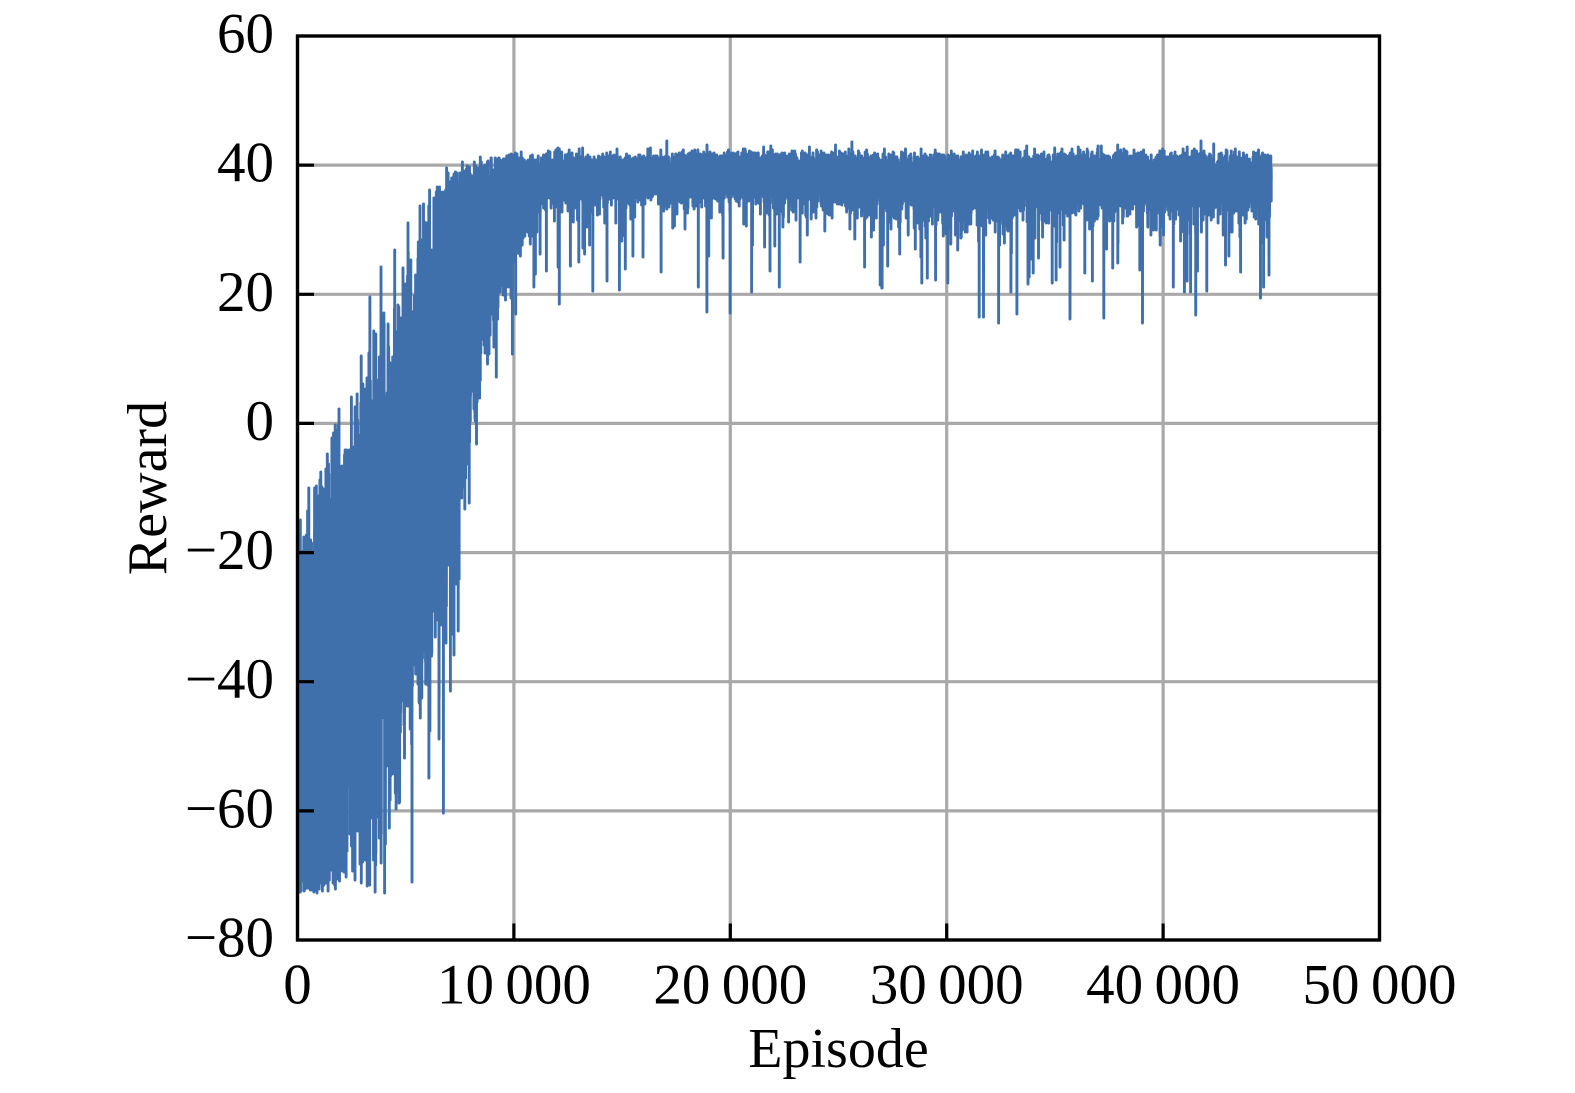 The image size is (1575, 1093). Describe the element at coordinates (1380, 985) in the screenshot. I see `svg-text: 50 000` at that location.